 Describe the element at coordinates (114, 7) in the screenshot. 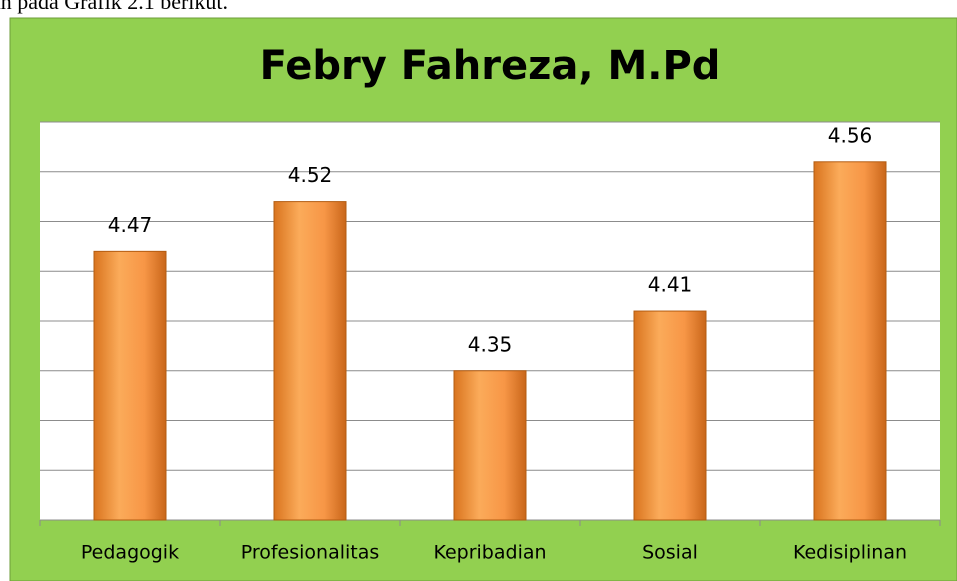

I see `caption-text: kan pada Grafik 2.1 berikut.` at that location.